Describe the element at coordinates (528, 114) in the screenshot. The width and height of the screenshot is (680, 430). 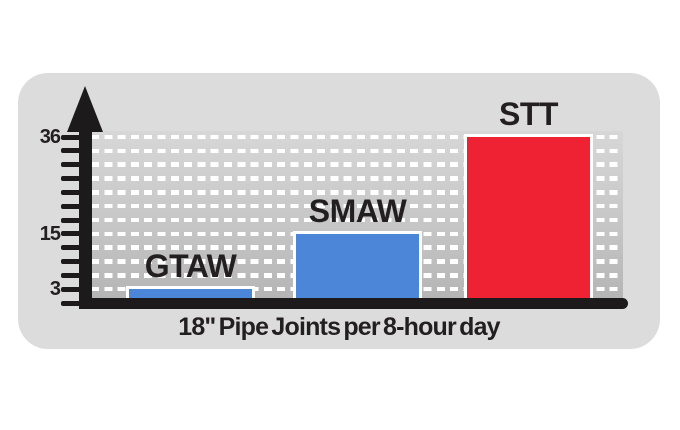
I see `bar-label-stt: STT` at that location.